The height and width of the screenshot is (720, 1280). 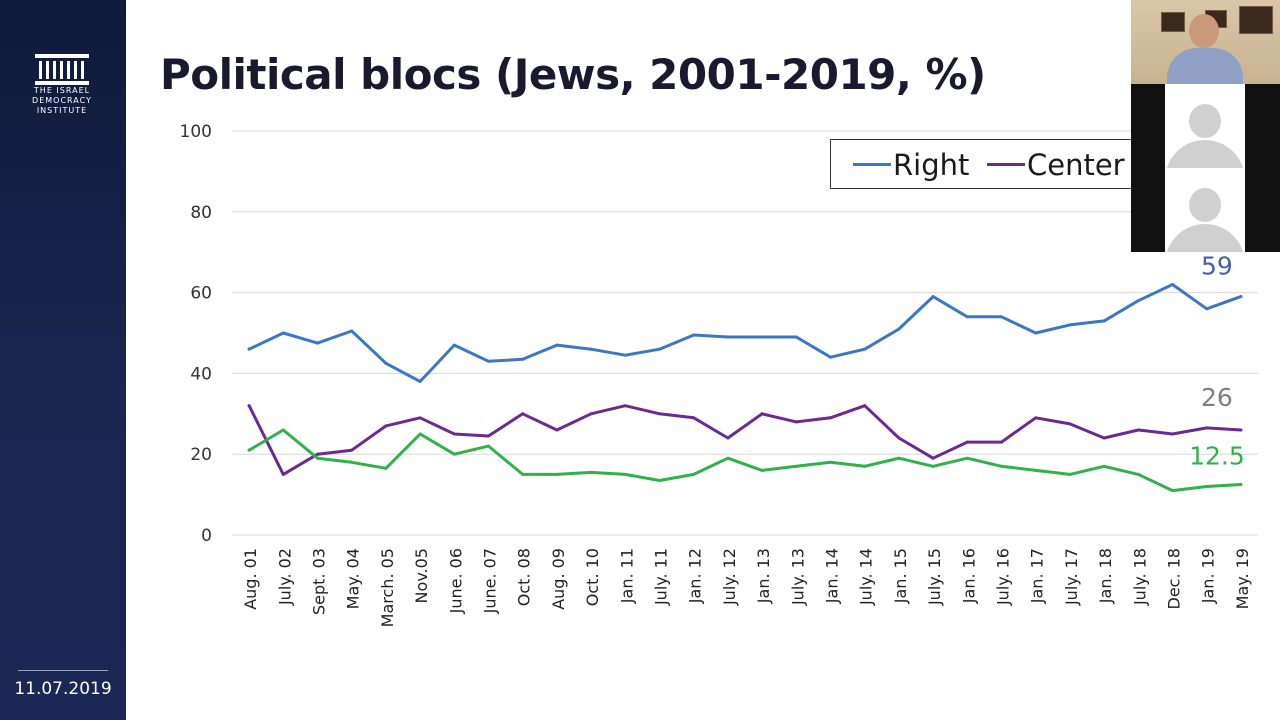 What do you see at coordinates (1173, 22) in the screenshot?
I see `wall-picture` at bounding box center [1173, 22].